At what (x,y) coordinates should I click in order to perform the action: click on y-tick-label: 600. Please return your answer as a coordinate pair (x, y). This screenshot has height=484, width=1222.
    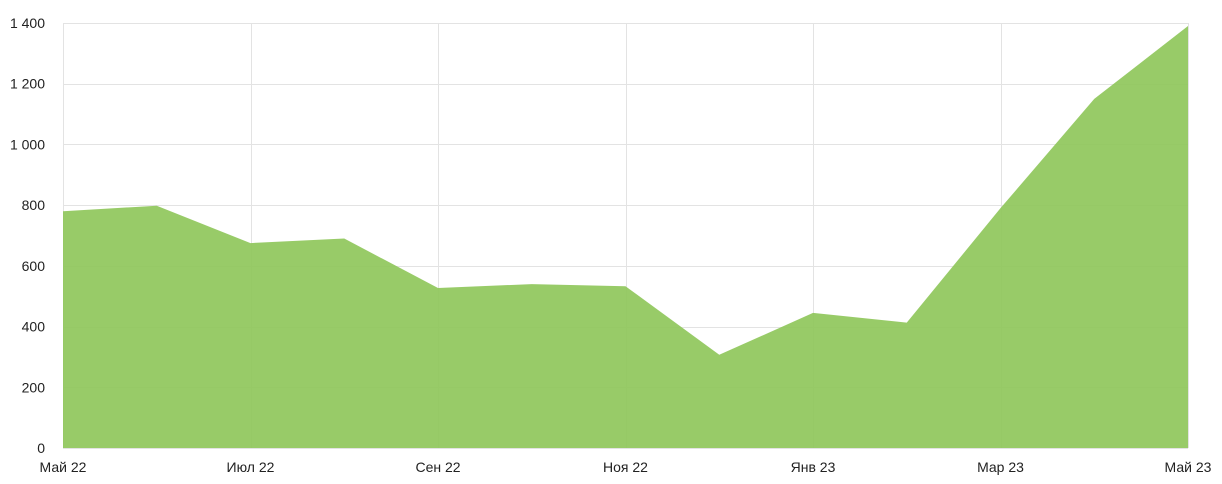
    Looking at the image, I should click on (34, 266).